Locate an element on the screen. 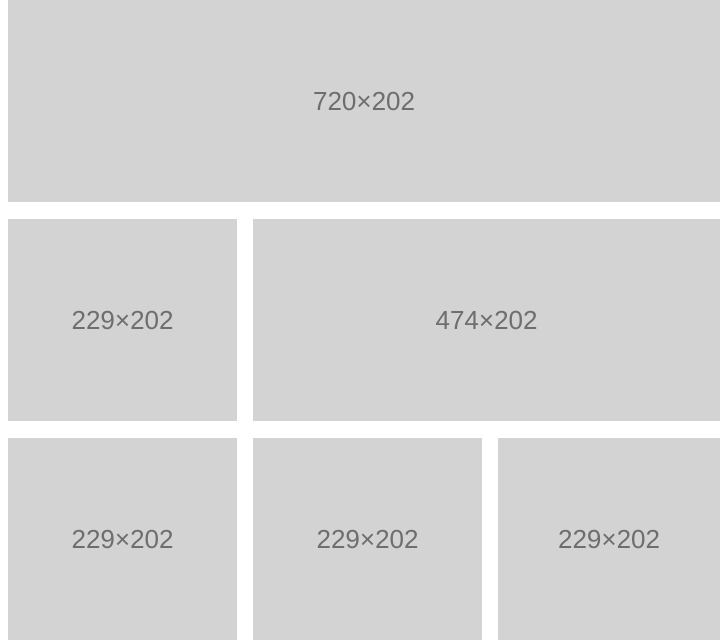 The height and width of the screenshot is (640, 720). placeholder-size-label: 720×202 is located at coordinates (364, 100).